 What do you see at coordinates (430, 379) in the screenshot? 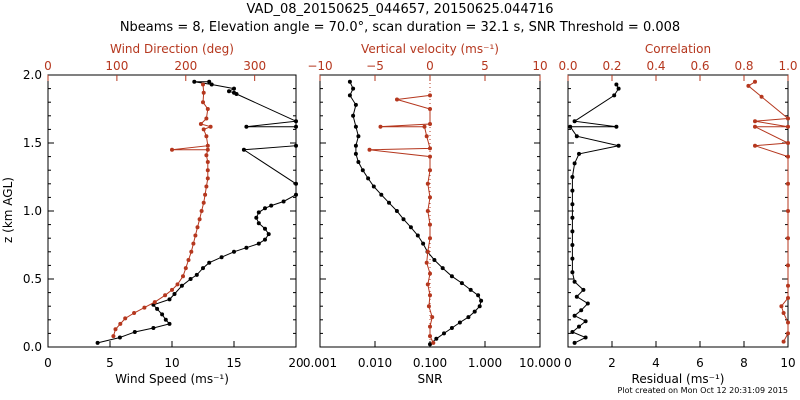
I see `x-axis-label: SNR` at bounding box center [430, 379].